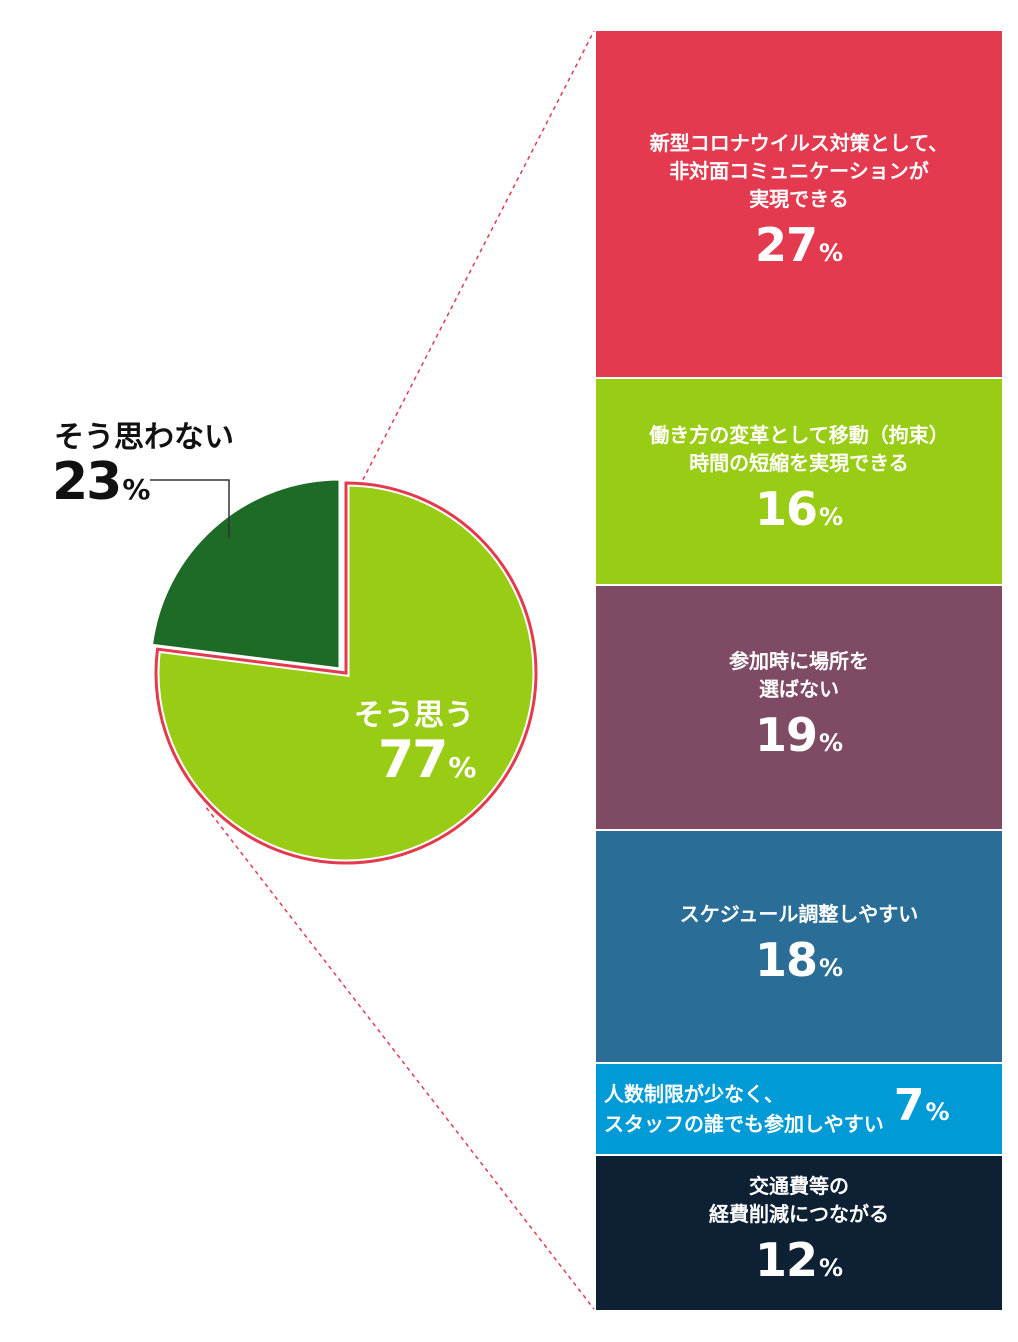  I want to click on breakdown-label: スケジュール調整しやすい, so click(799, 913).